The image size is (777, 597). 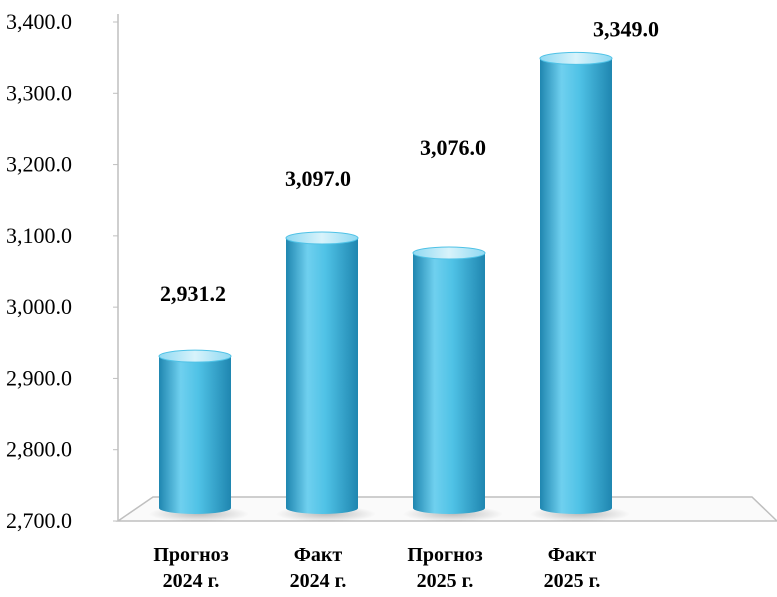 I want to click on data-label: 3,076.0, so click(x=453, y=147).